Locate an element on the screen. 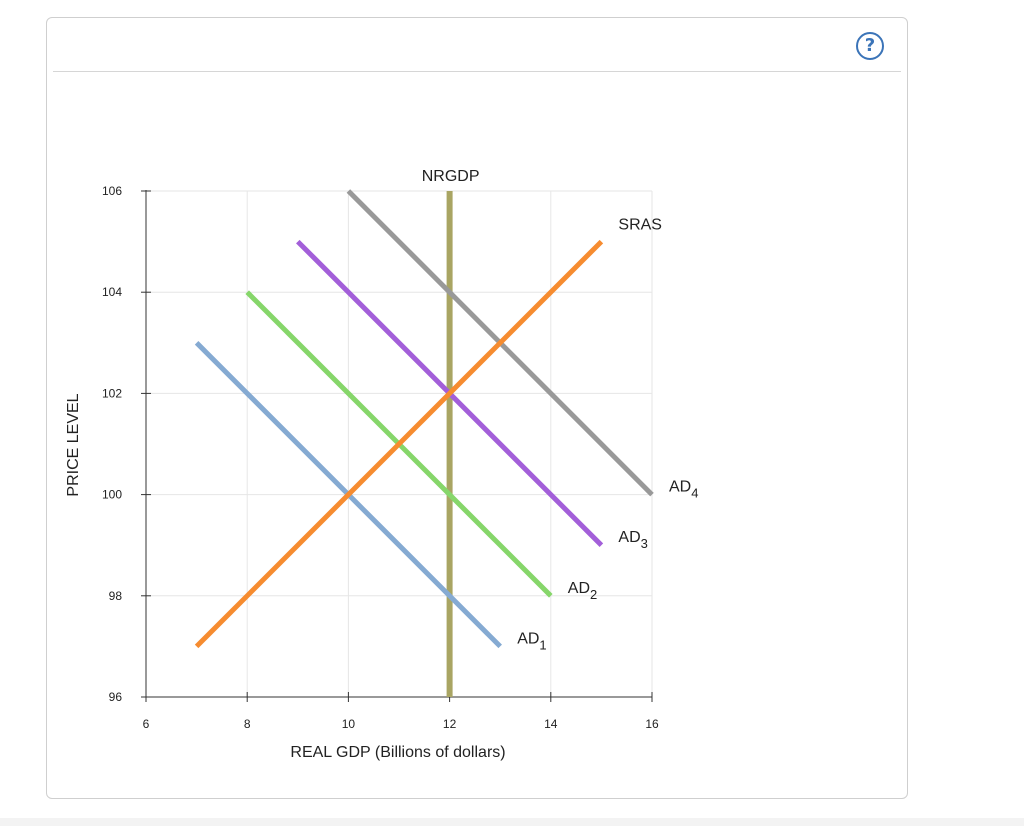 The width and height of the screenshot is (1024, 826). series-label-ad3: AD3 is located at coordinates (632, 540).